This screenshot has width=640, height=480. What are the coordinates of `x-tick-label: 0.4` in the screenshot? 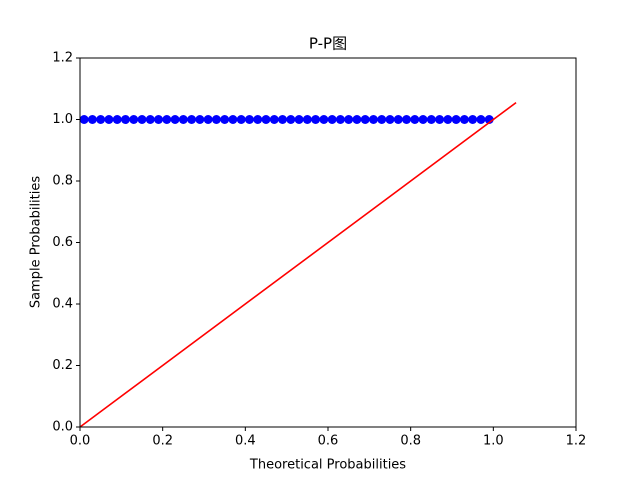 It's located at (245, 441).